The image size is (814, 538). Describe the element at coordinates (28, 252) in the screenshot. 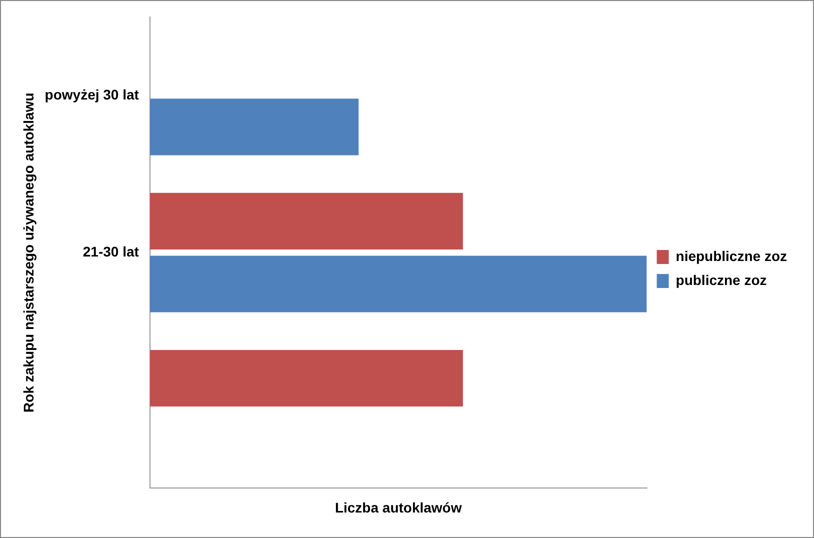

I see `y-axis-title: Rok zakupu najstarszego używanego autoklawu` at that location.